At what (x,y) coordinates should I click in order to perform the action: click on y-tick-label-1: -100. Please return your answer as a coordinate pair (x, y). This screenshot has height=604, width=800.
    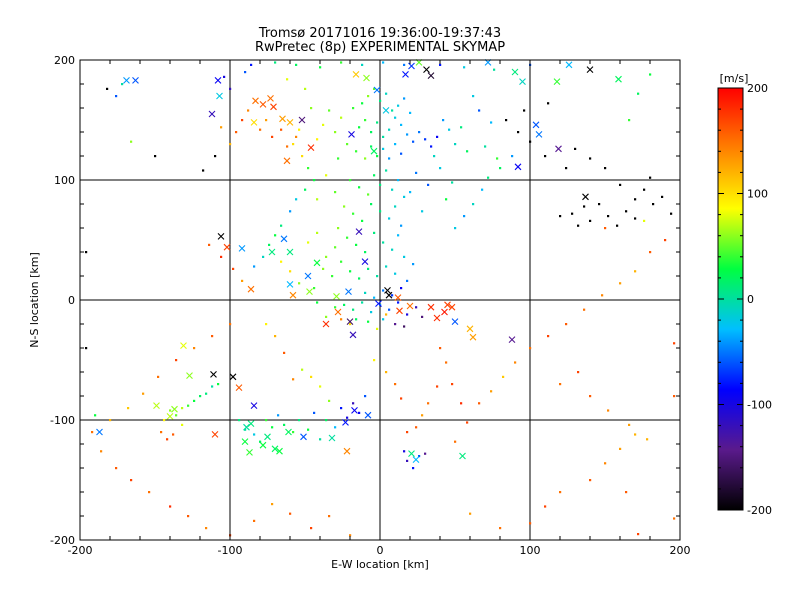
    Looking at the image, I should click on (62, 420).